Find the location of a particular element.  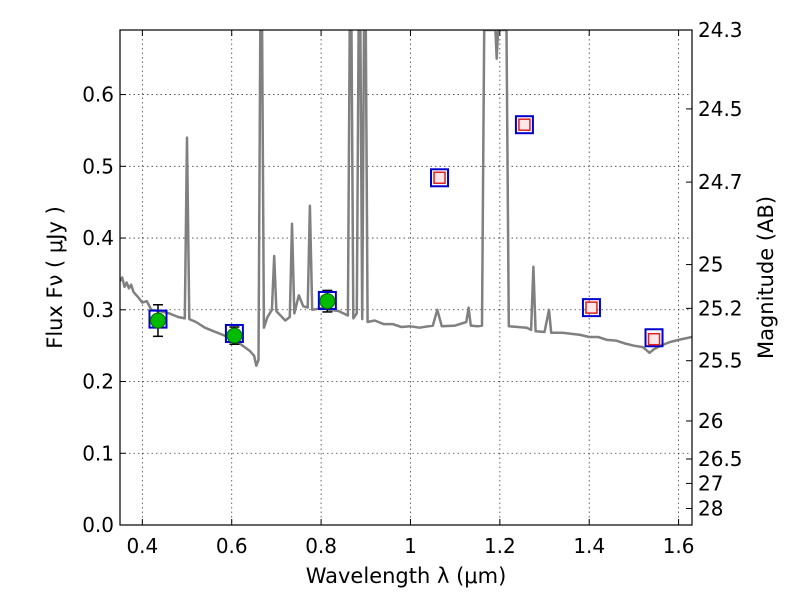

x-tick-label: 0.4 is located at coordinates (142, 546).